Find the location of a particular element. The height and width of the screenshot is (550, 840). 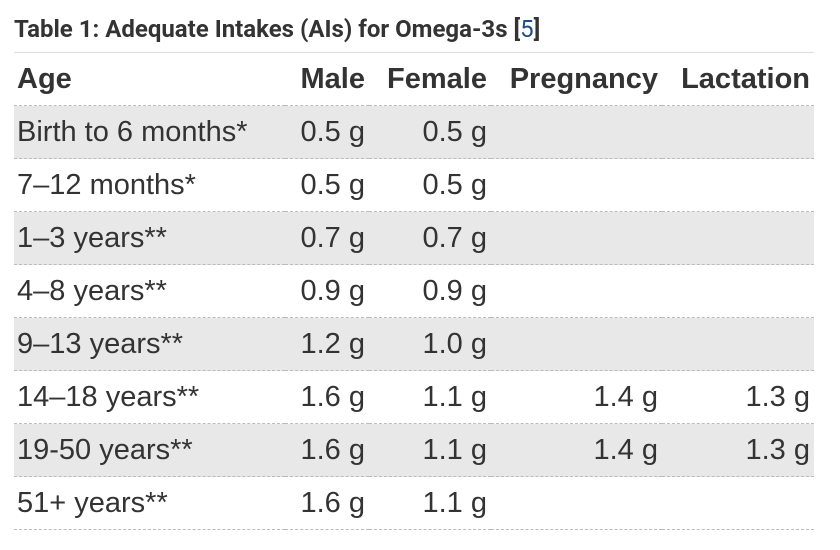

table-cell: 14–18 years** is located at coordinates (149, 397).